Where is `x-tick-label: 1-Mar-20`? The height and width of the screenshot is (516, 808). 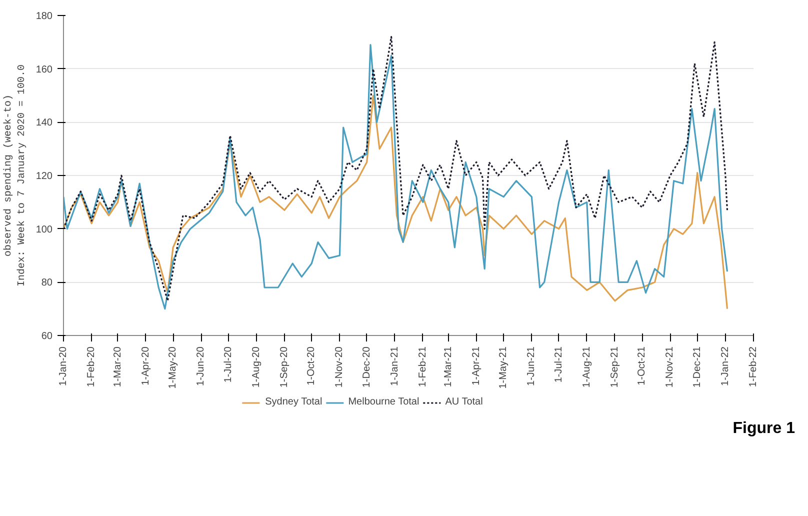
x-tick-label: 1-Mar-20 is located at coordinates (118, 367).